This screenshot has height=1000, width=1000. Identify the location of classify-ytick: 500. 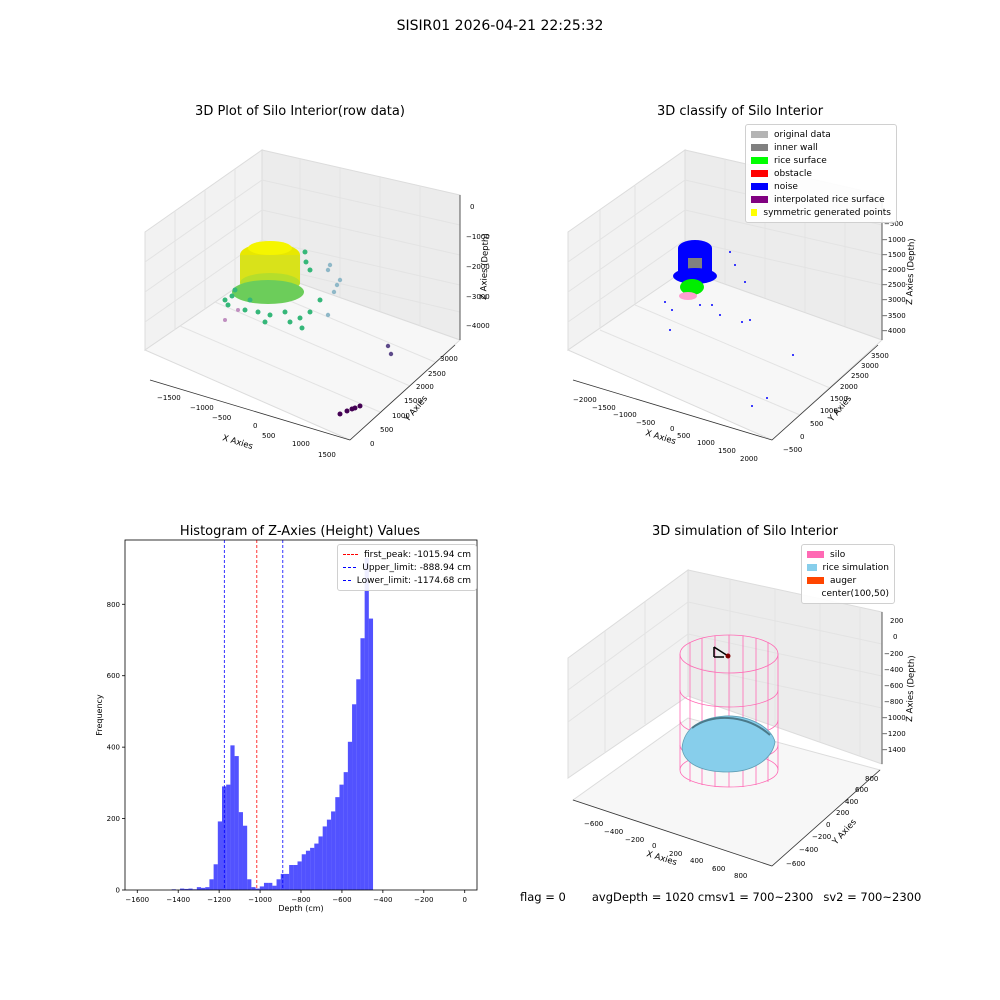
(816, 424).